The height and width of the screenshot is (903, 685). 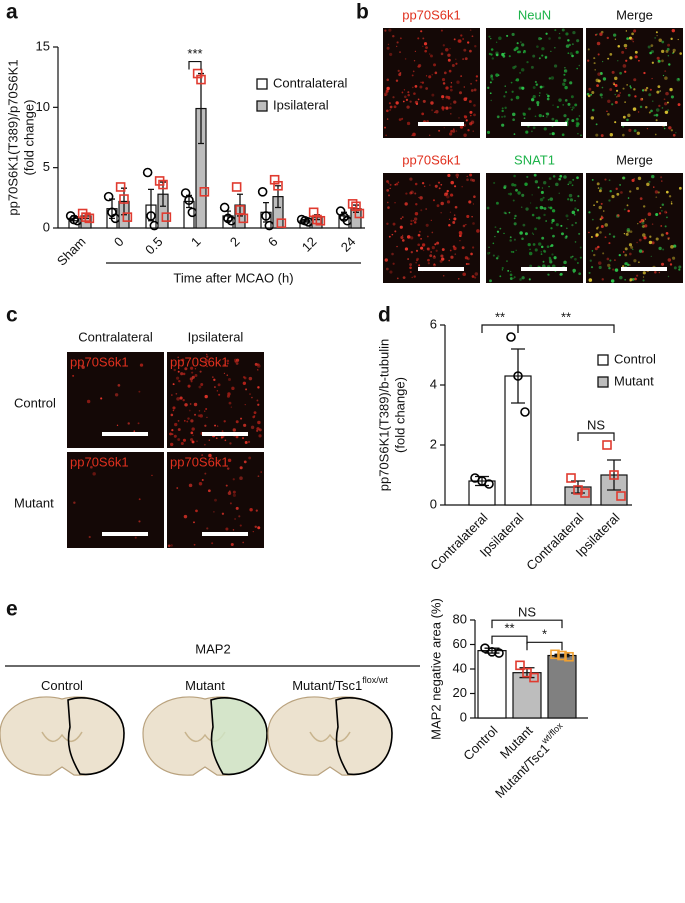 What do you see at coordinates (216, 336) in the screenshot?
I see `column-label: Ipsilateral` at bounding box center [216, 336].